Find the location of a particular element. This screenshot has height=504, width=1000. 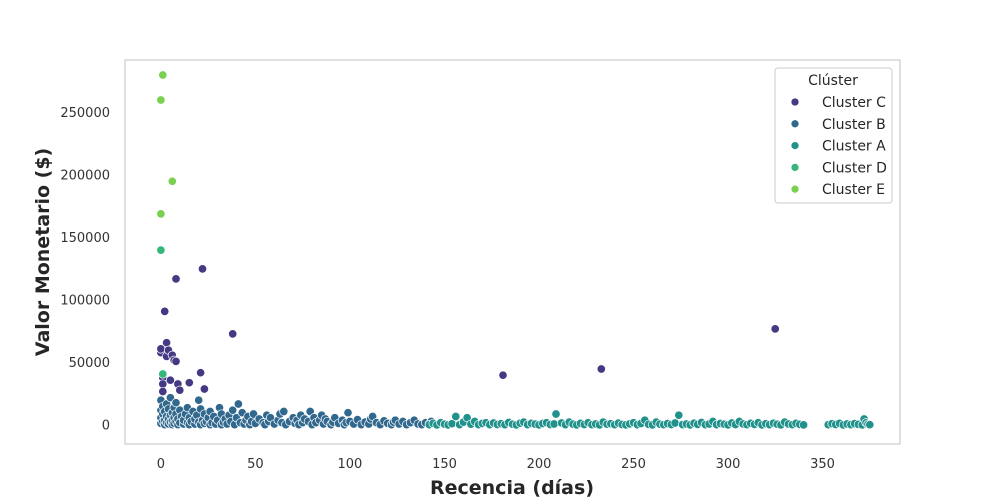

x-tick-label: 250 is located at coordinates (633, 464).